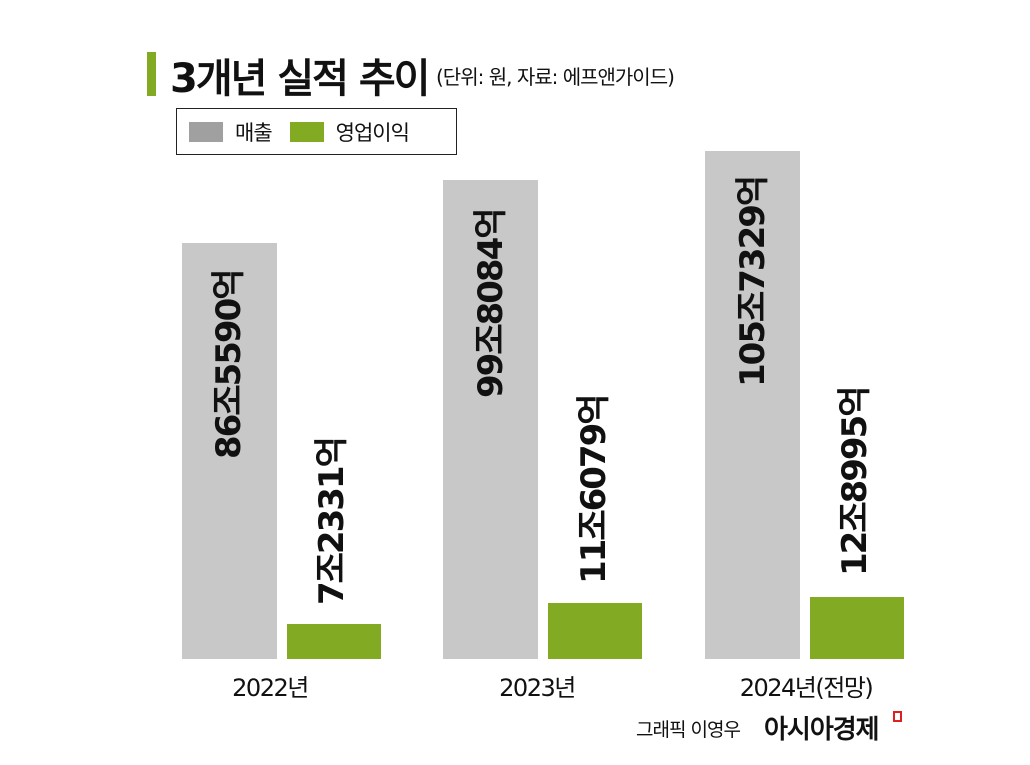  Describe the element at coordinates (490, 419) in the screenshot. I see `bar-revenue-2023` at that location.